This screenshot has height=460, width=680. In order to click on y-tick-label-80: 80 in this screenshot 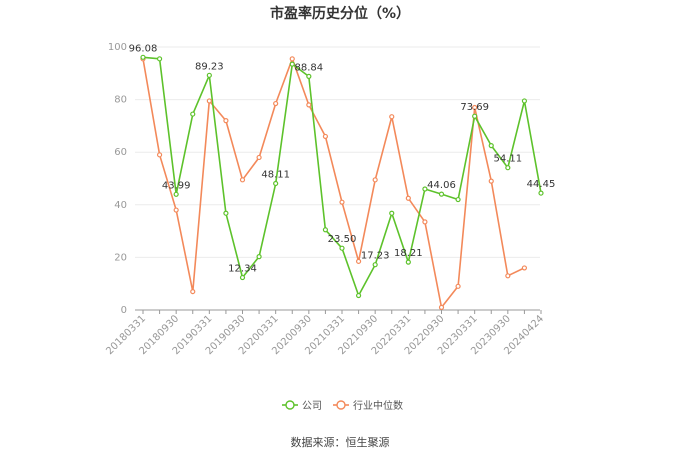, I will do `click(120, 100)`.